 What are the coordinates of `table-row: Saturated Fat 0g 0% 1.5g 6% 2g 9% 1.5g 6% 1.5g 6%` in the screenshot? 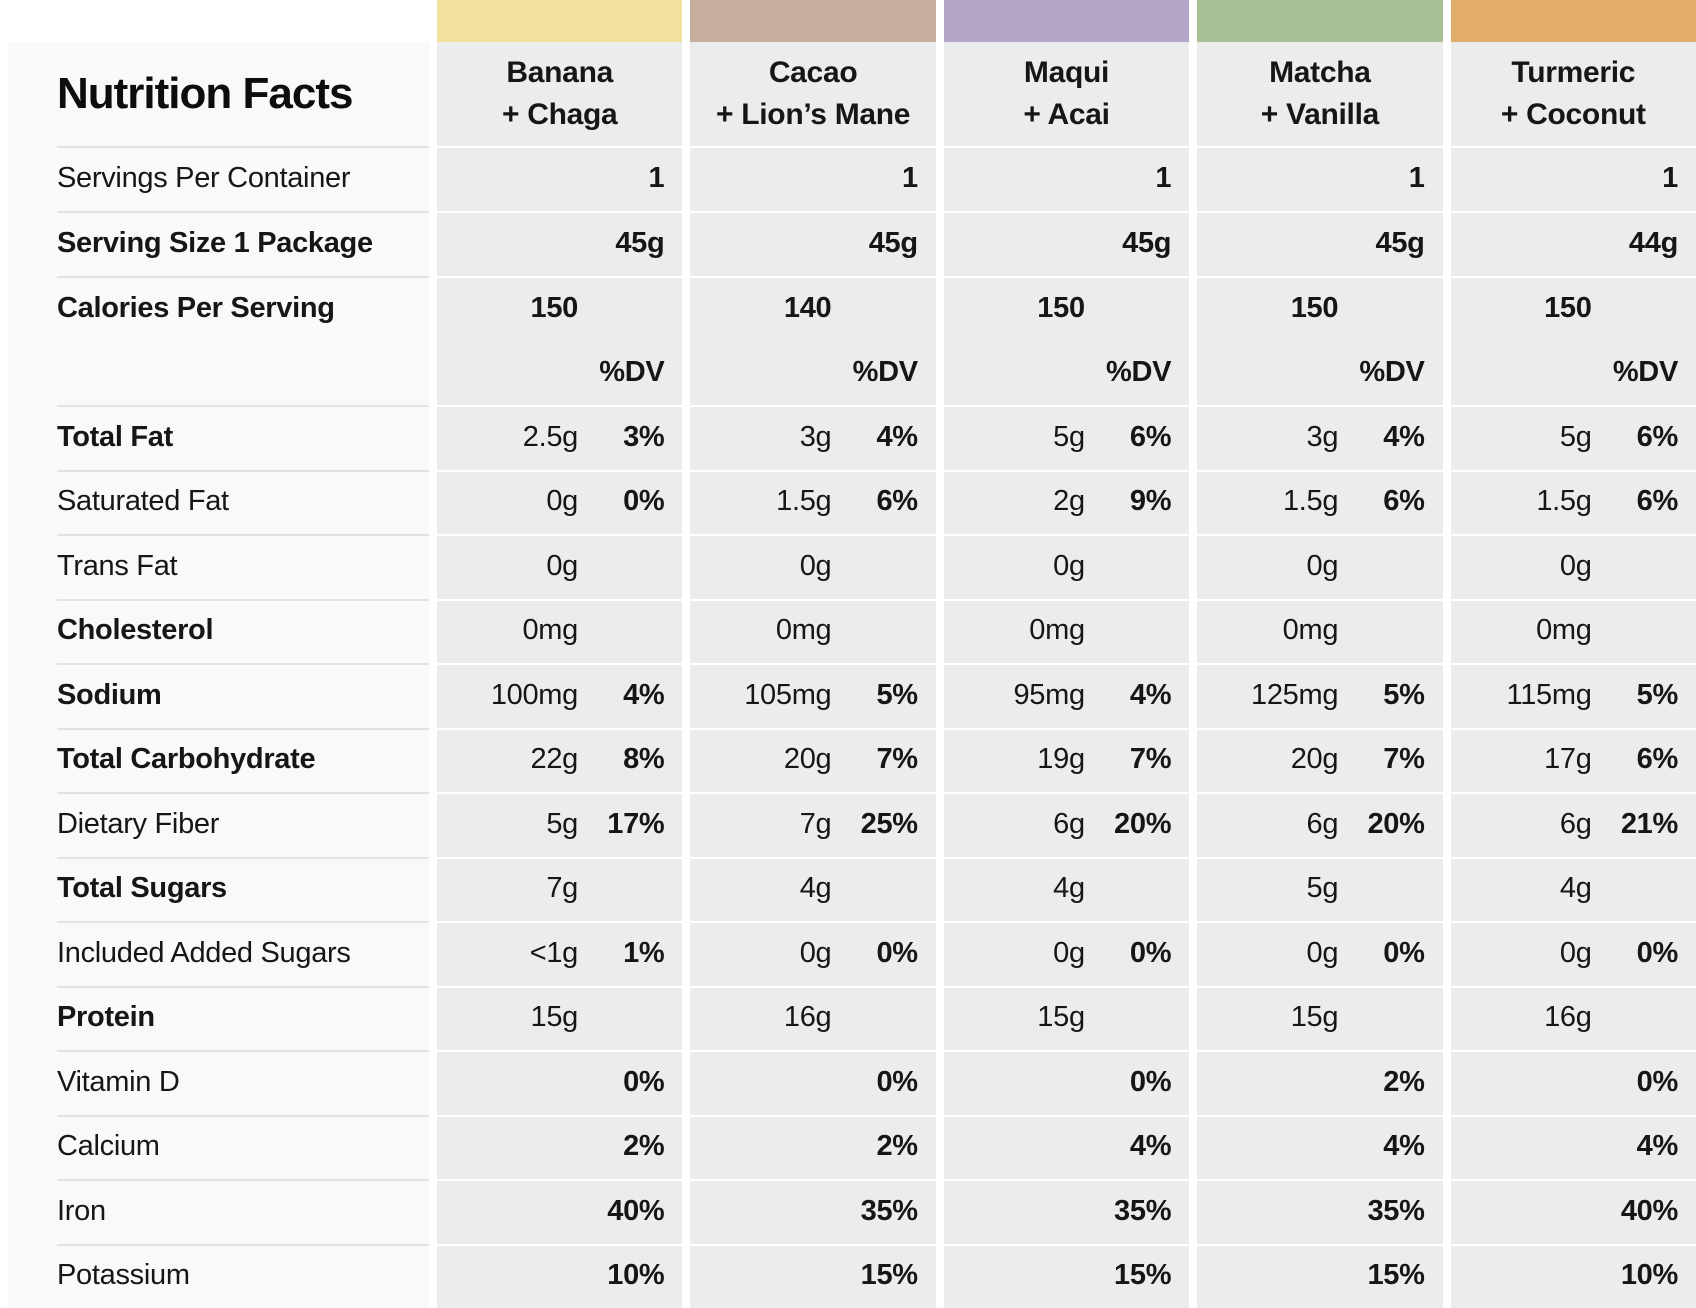 It's located at (848, 501).